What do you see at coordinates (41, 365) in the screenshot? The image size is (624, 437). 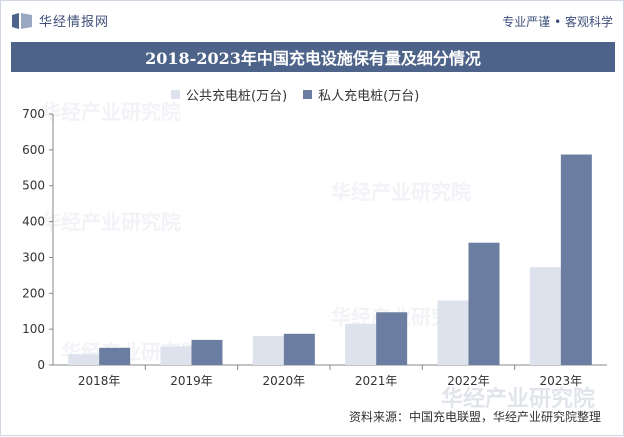 I see `y-tick-label: 0` at bounding box center [41, 365].